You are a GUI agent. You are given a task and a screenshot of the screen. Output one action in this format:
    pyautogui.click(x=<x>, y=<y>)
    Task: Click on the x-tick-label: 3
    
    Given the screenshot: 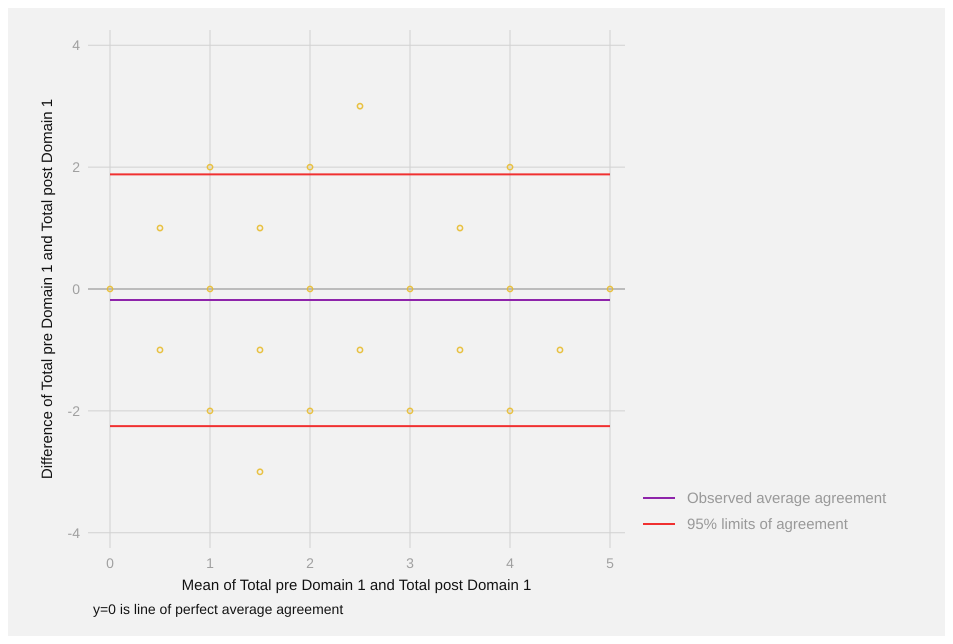 What is the action you would take?
    pyautogui.click(x=410, y=563)
    